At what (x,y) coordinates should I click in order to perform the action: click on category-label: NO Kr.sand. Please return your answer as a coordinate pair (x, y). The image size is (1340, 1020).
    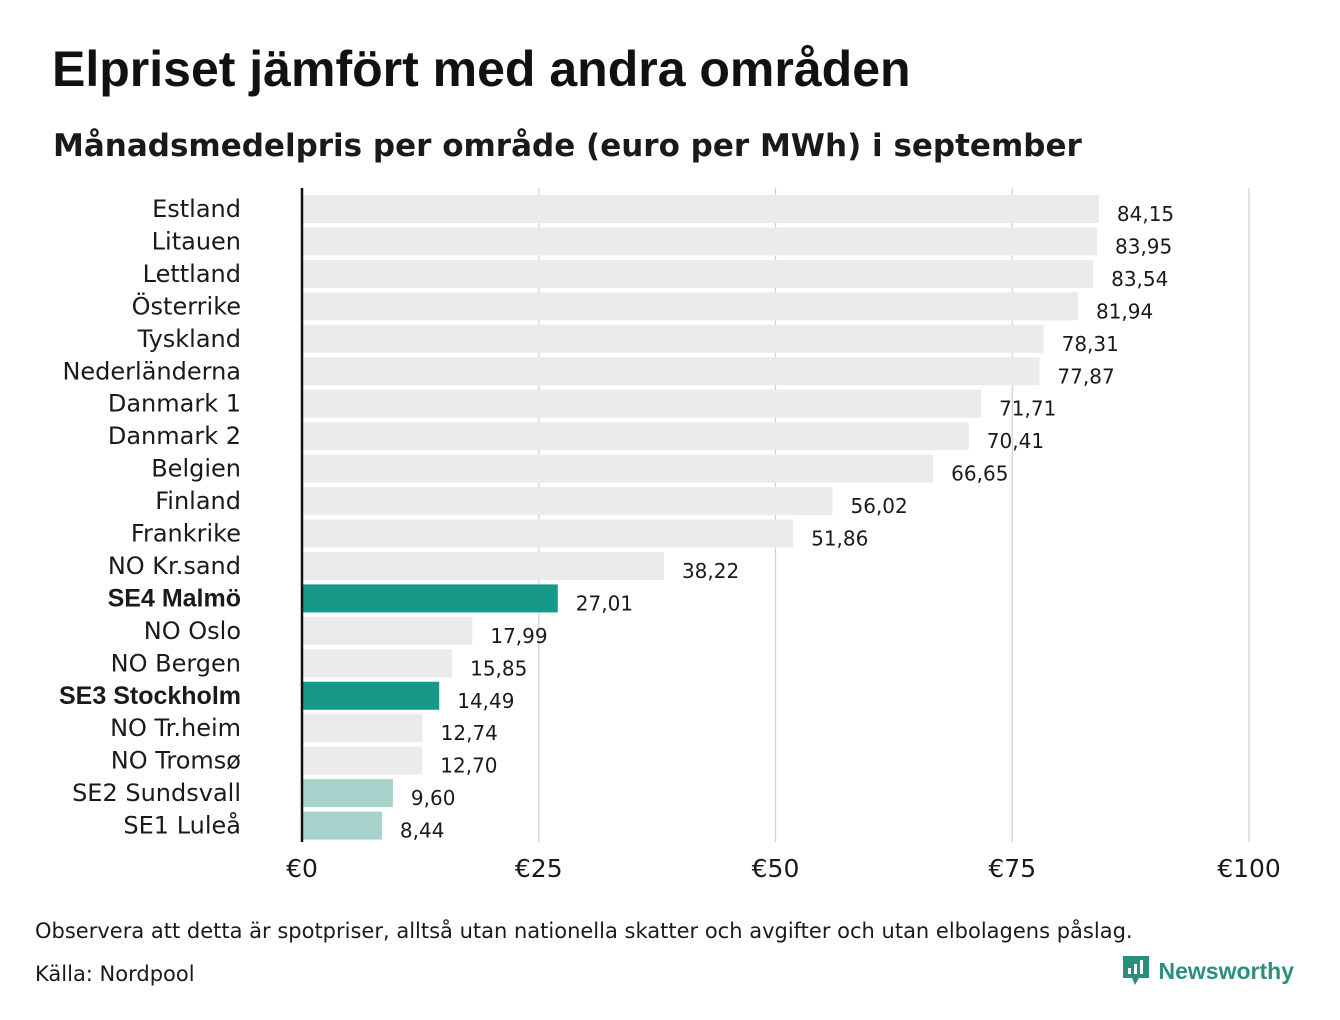
    Looking at the image, I should click on (174, 566).